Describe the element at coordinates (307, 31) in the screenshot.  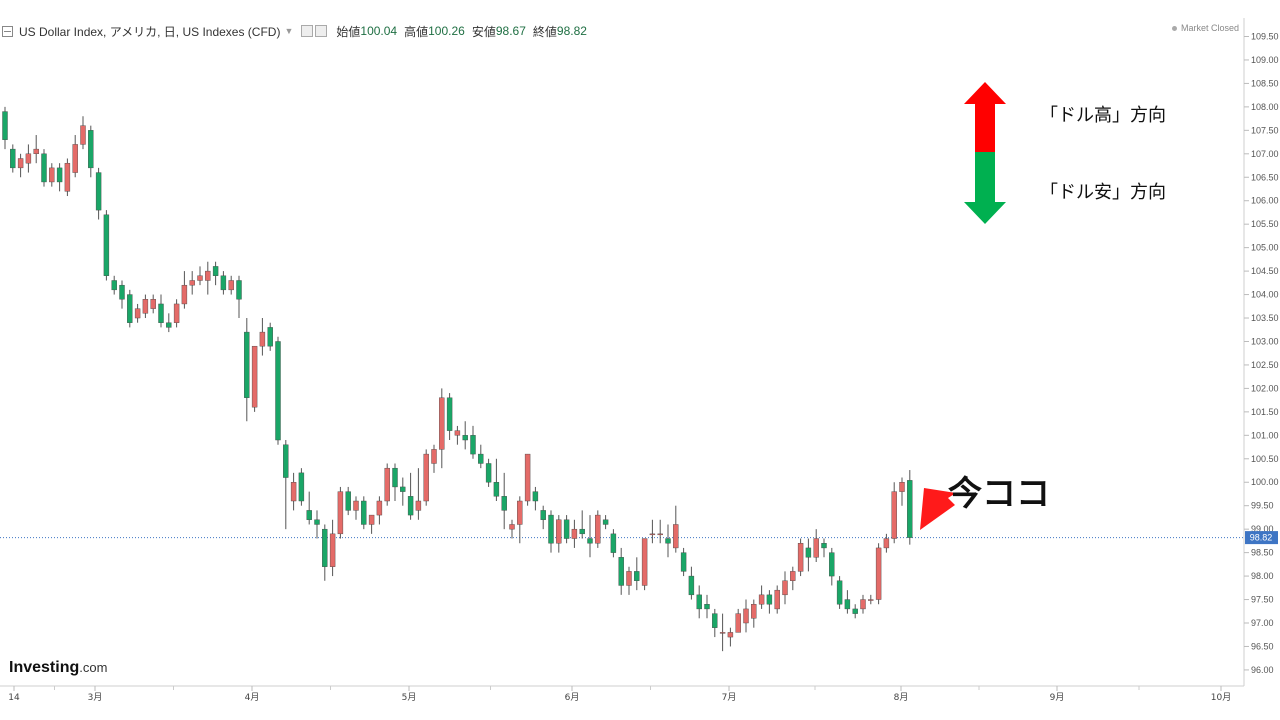
I see `settings-icon` at that location.